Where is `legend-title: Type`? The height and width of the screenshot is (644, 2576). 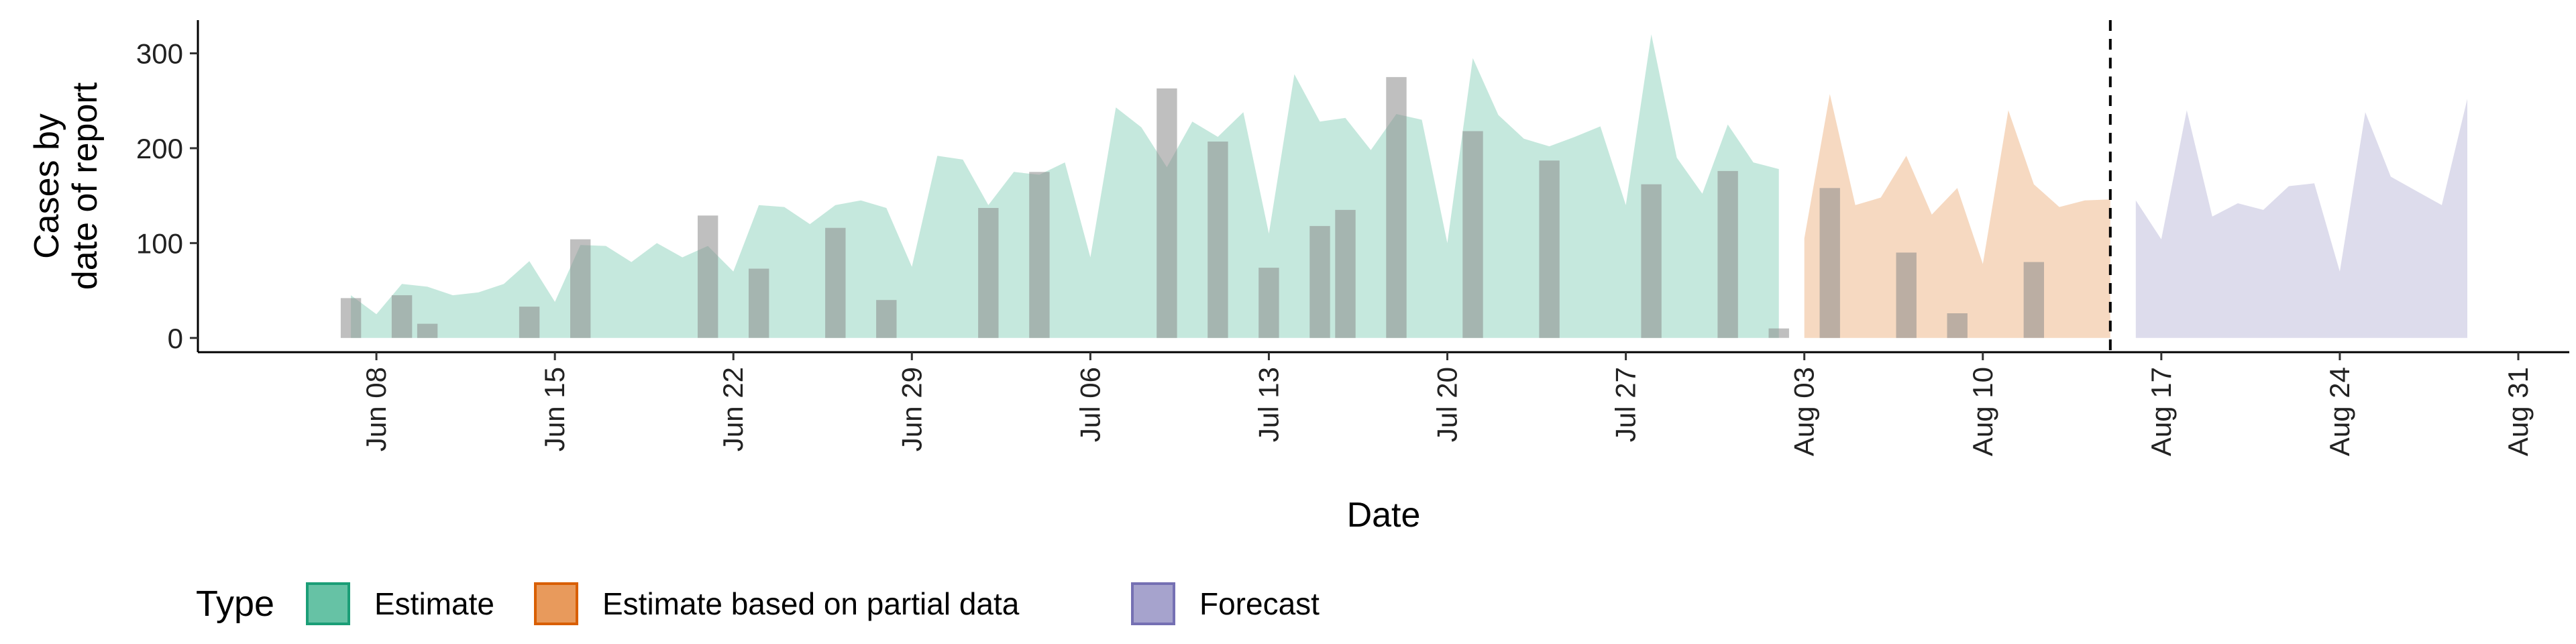 legend-title: Type is located at coordinates (235, 604).